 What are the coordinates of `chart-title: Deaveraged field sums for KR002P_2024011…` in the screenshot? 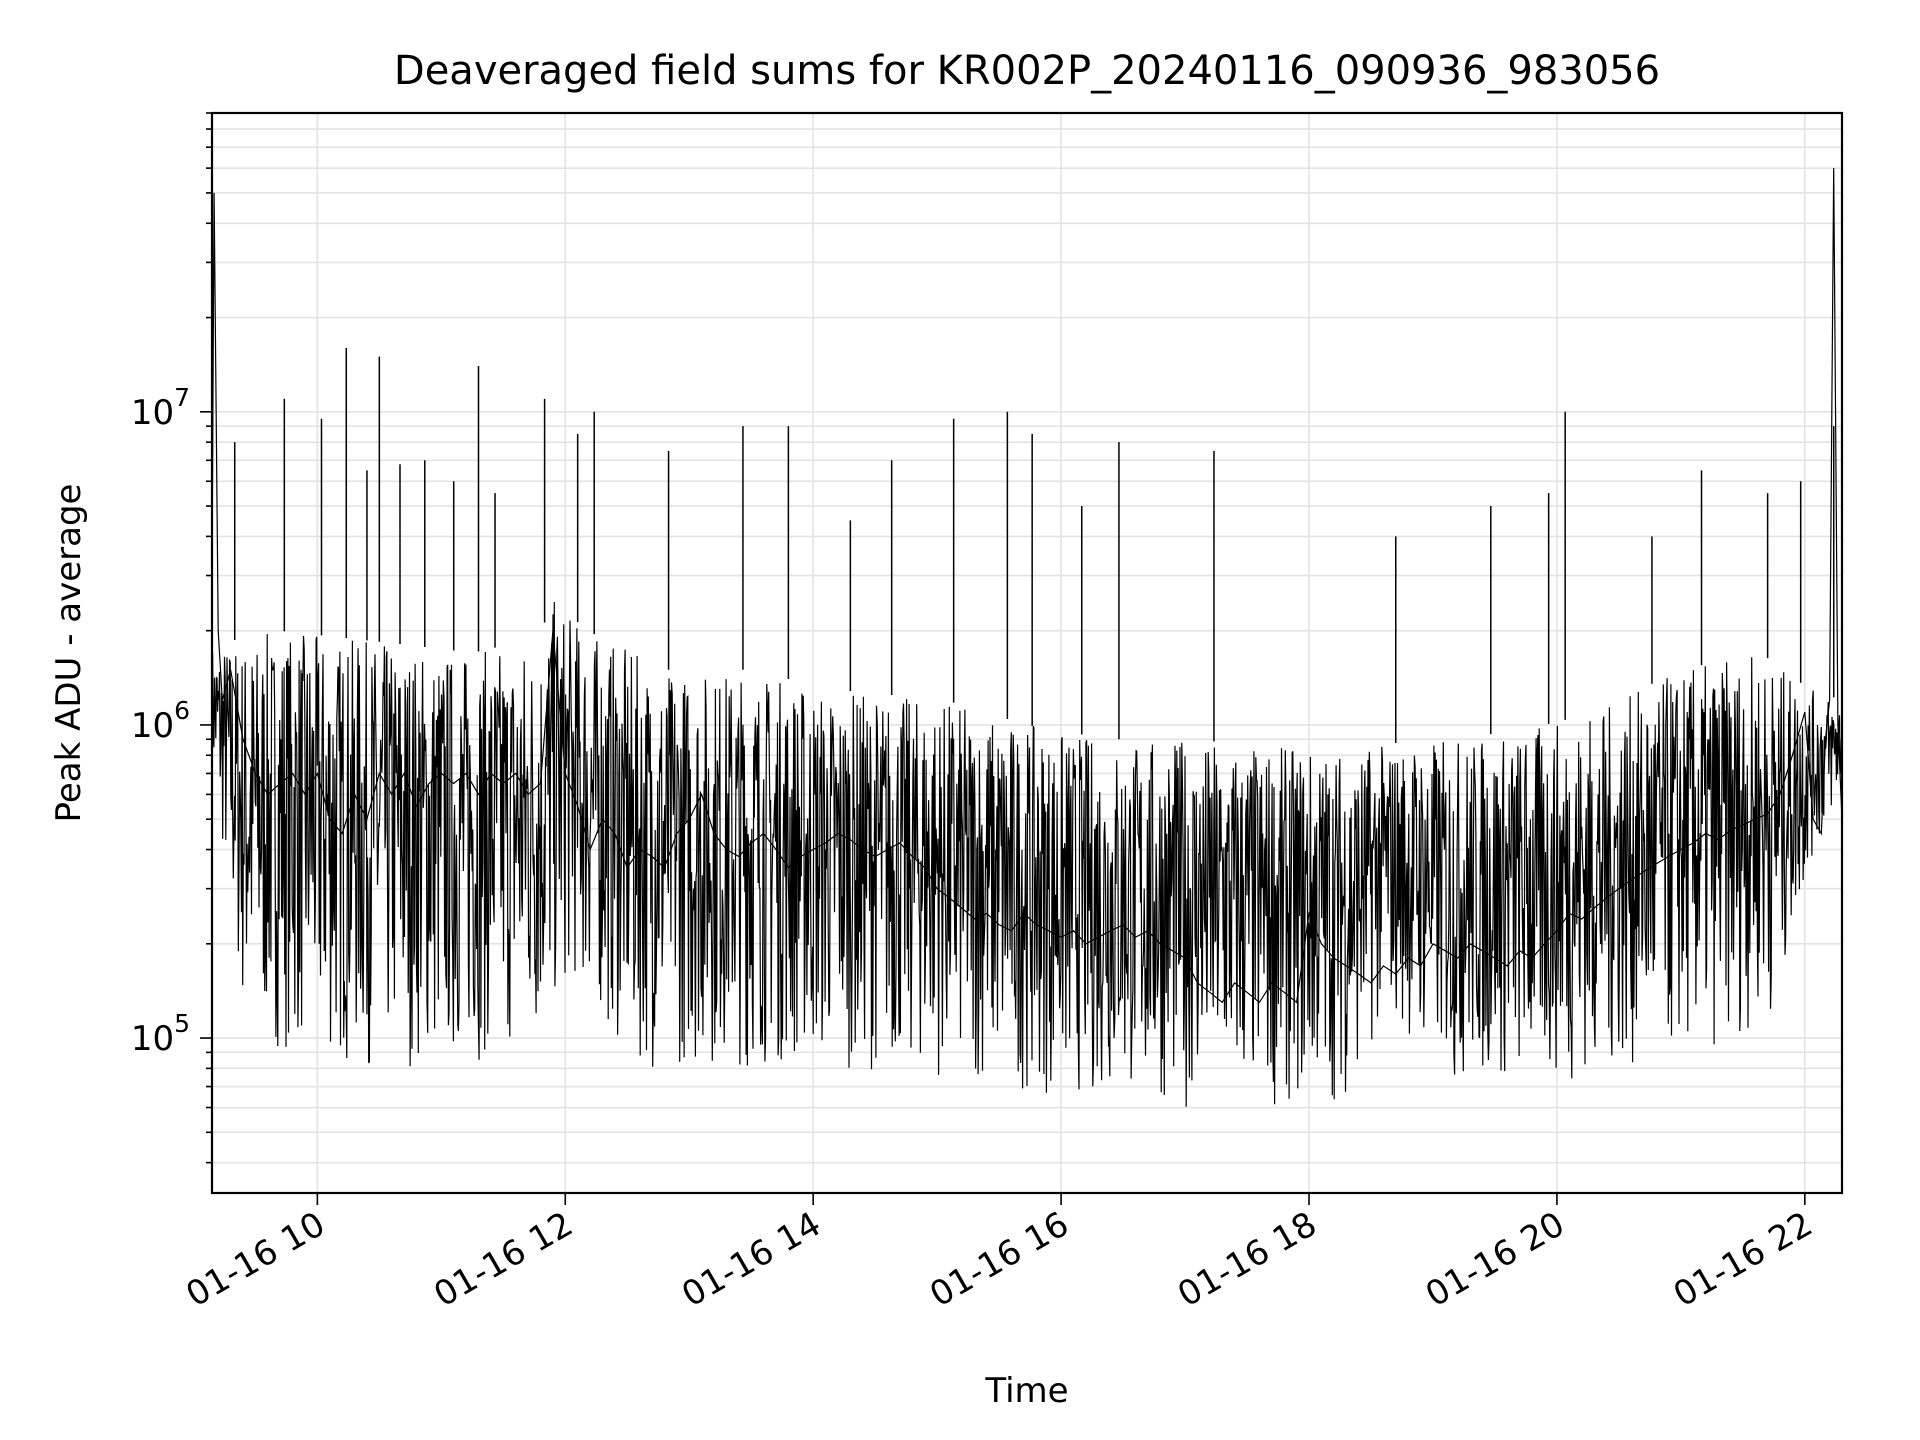 It's located at (1027, 71).